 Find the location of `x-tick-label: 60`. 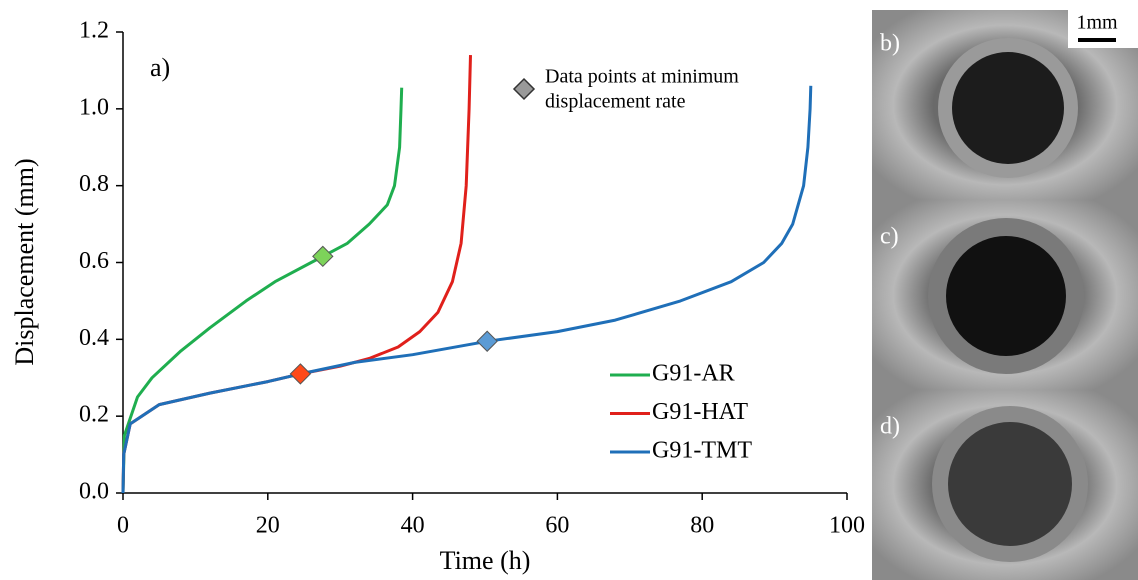

x-tick-label: 60 is located at coordinates (557, 526).